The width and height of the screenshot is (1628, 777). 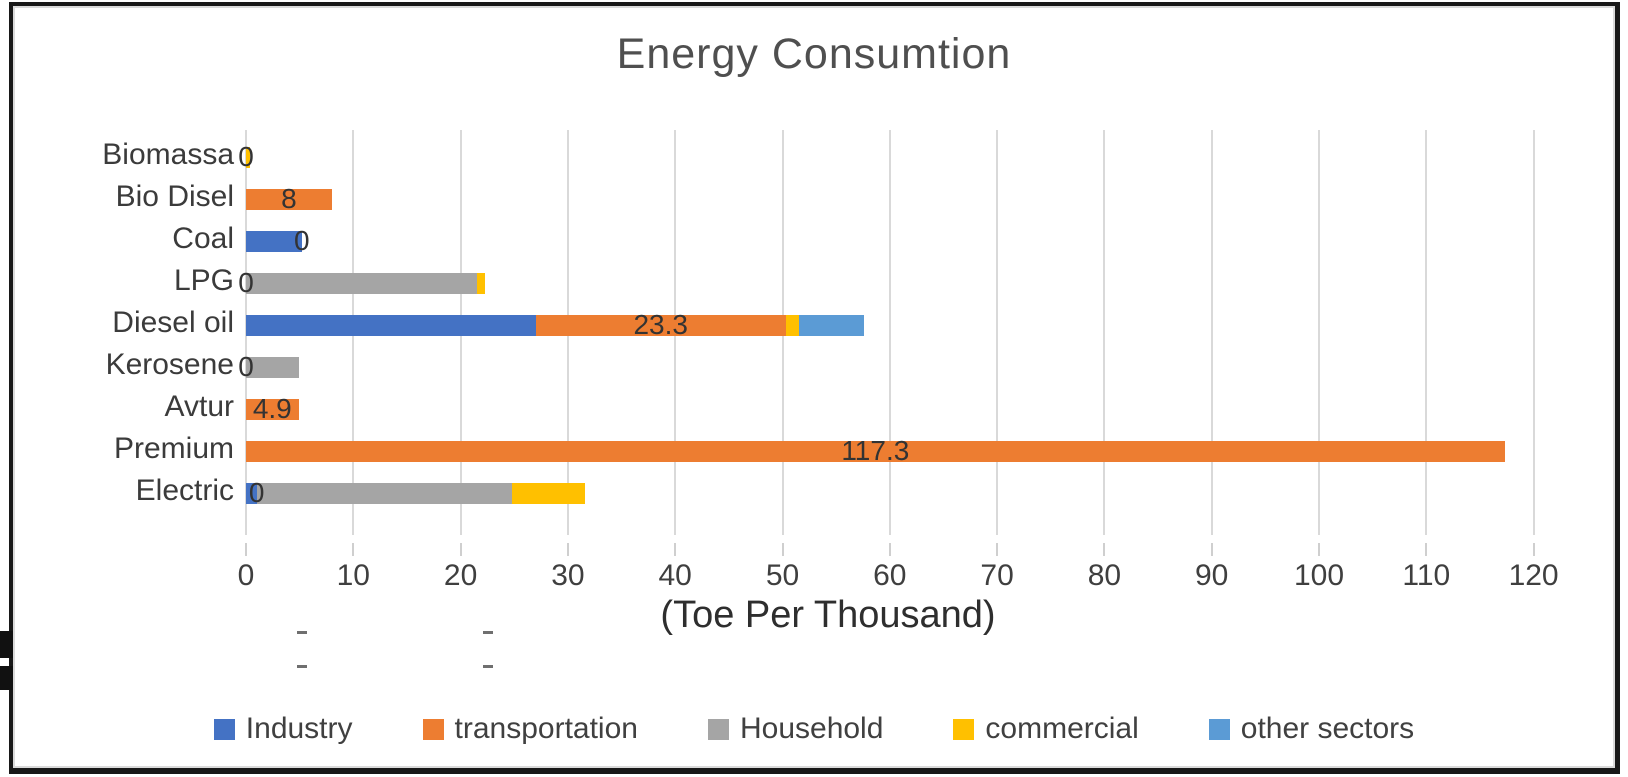 What do you see at coordinates (203, 238) in the screenshot?
I see `y-category-label: Coal` at bounding box center [203, 238].